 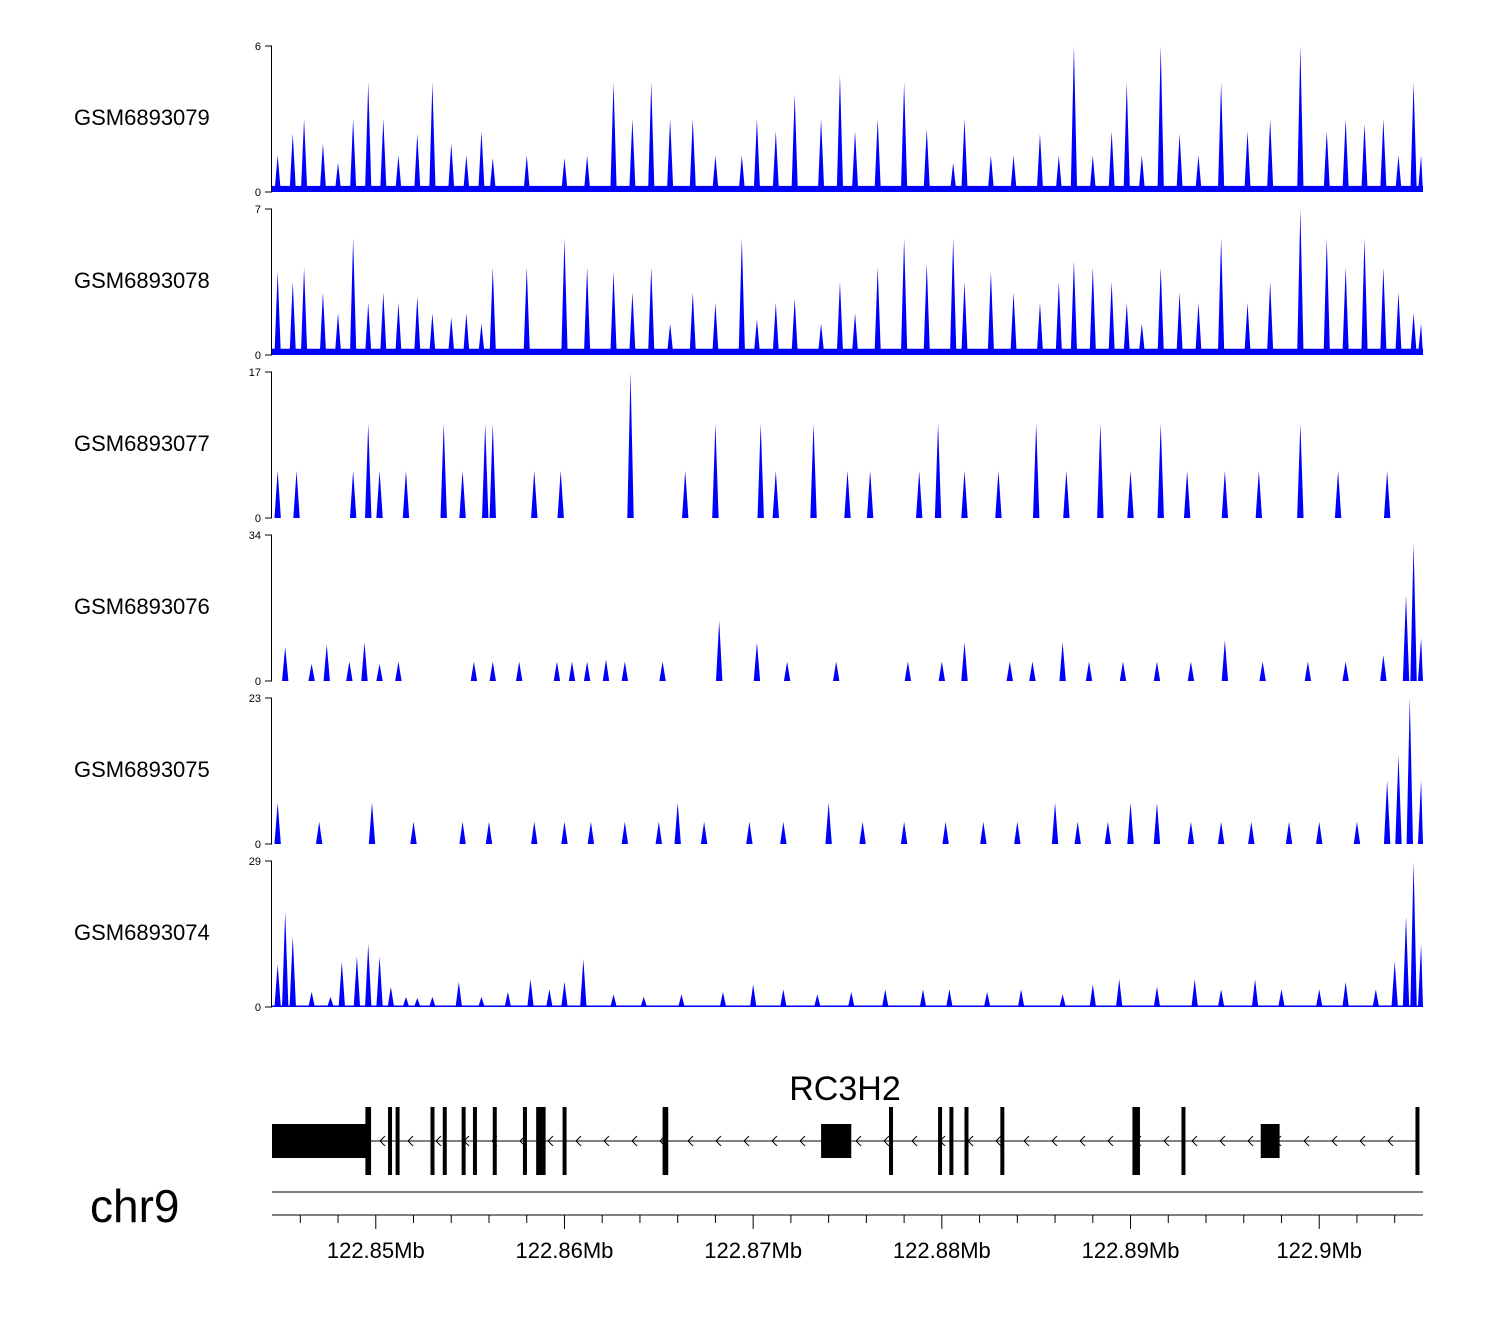 What do you see at coordinates (255, 373) in the screenshot?
I see `y-tick-label-max: 17` at bounding box center [255, 373].